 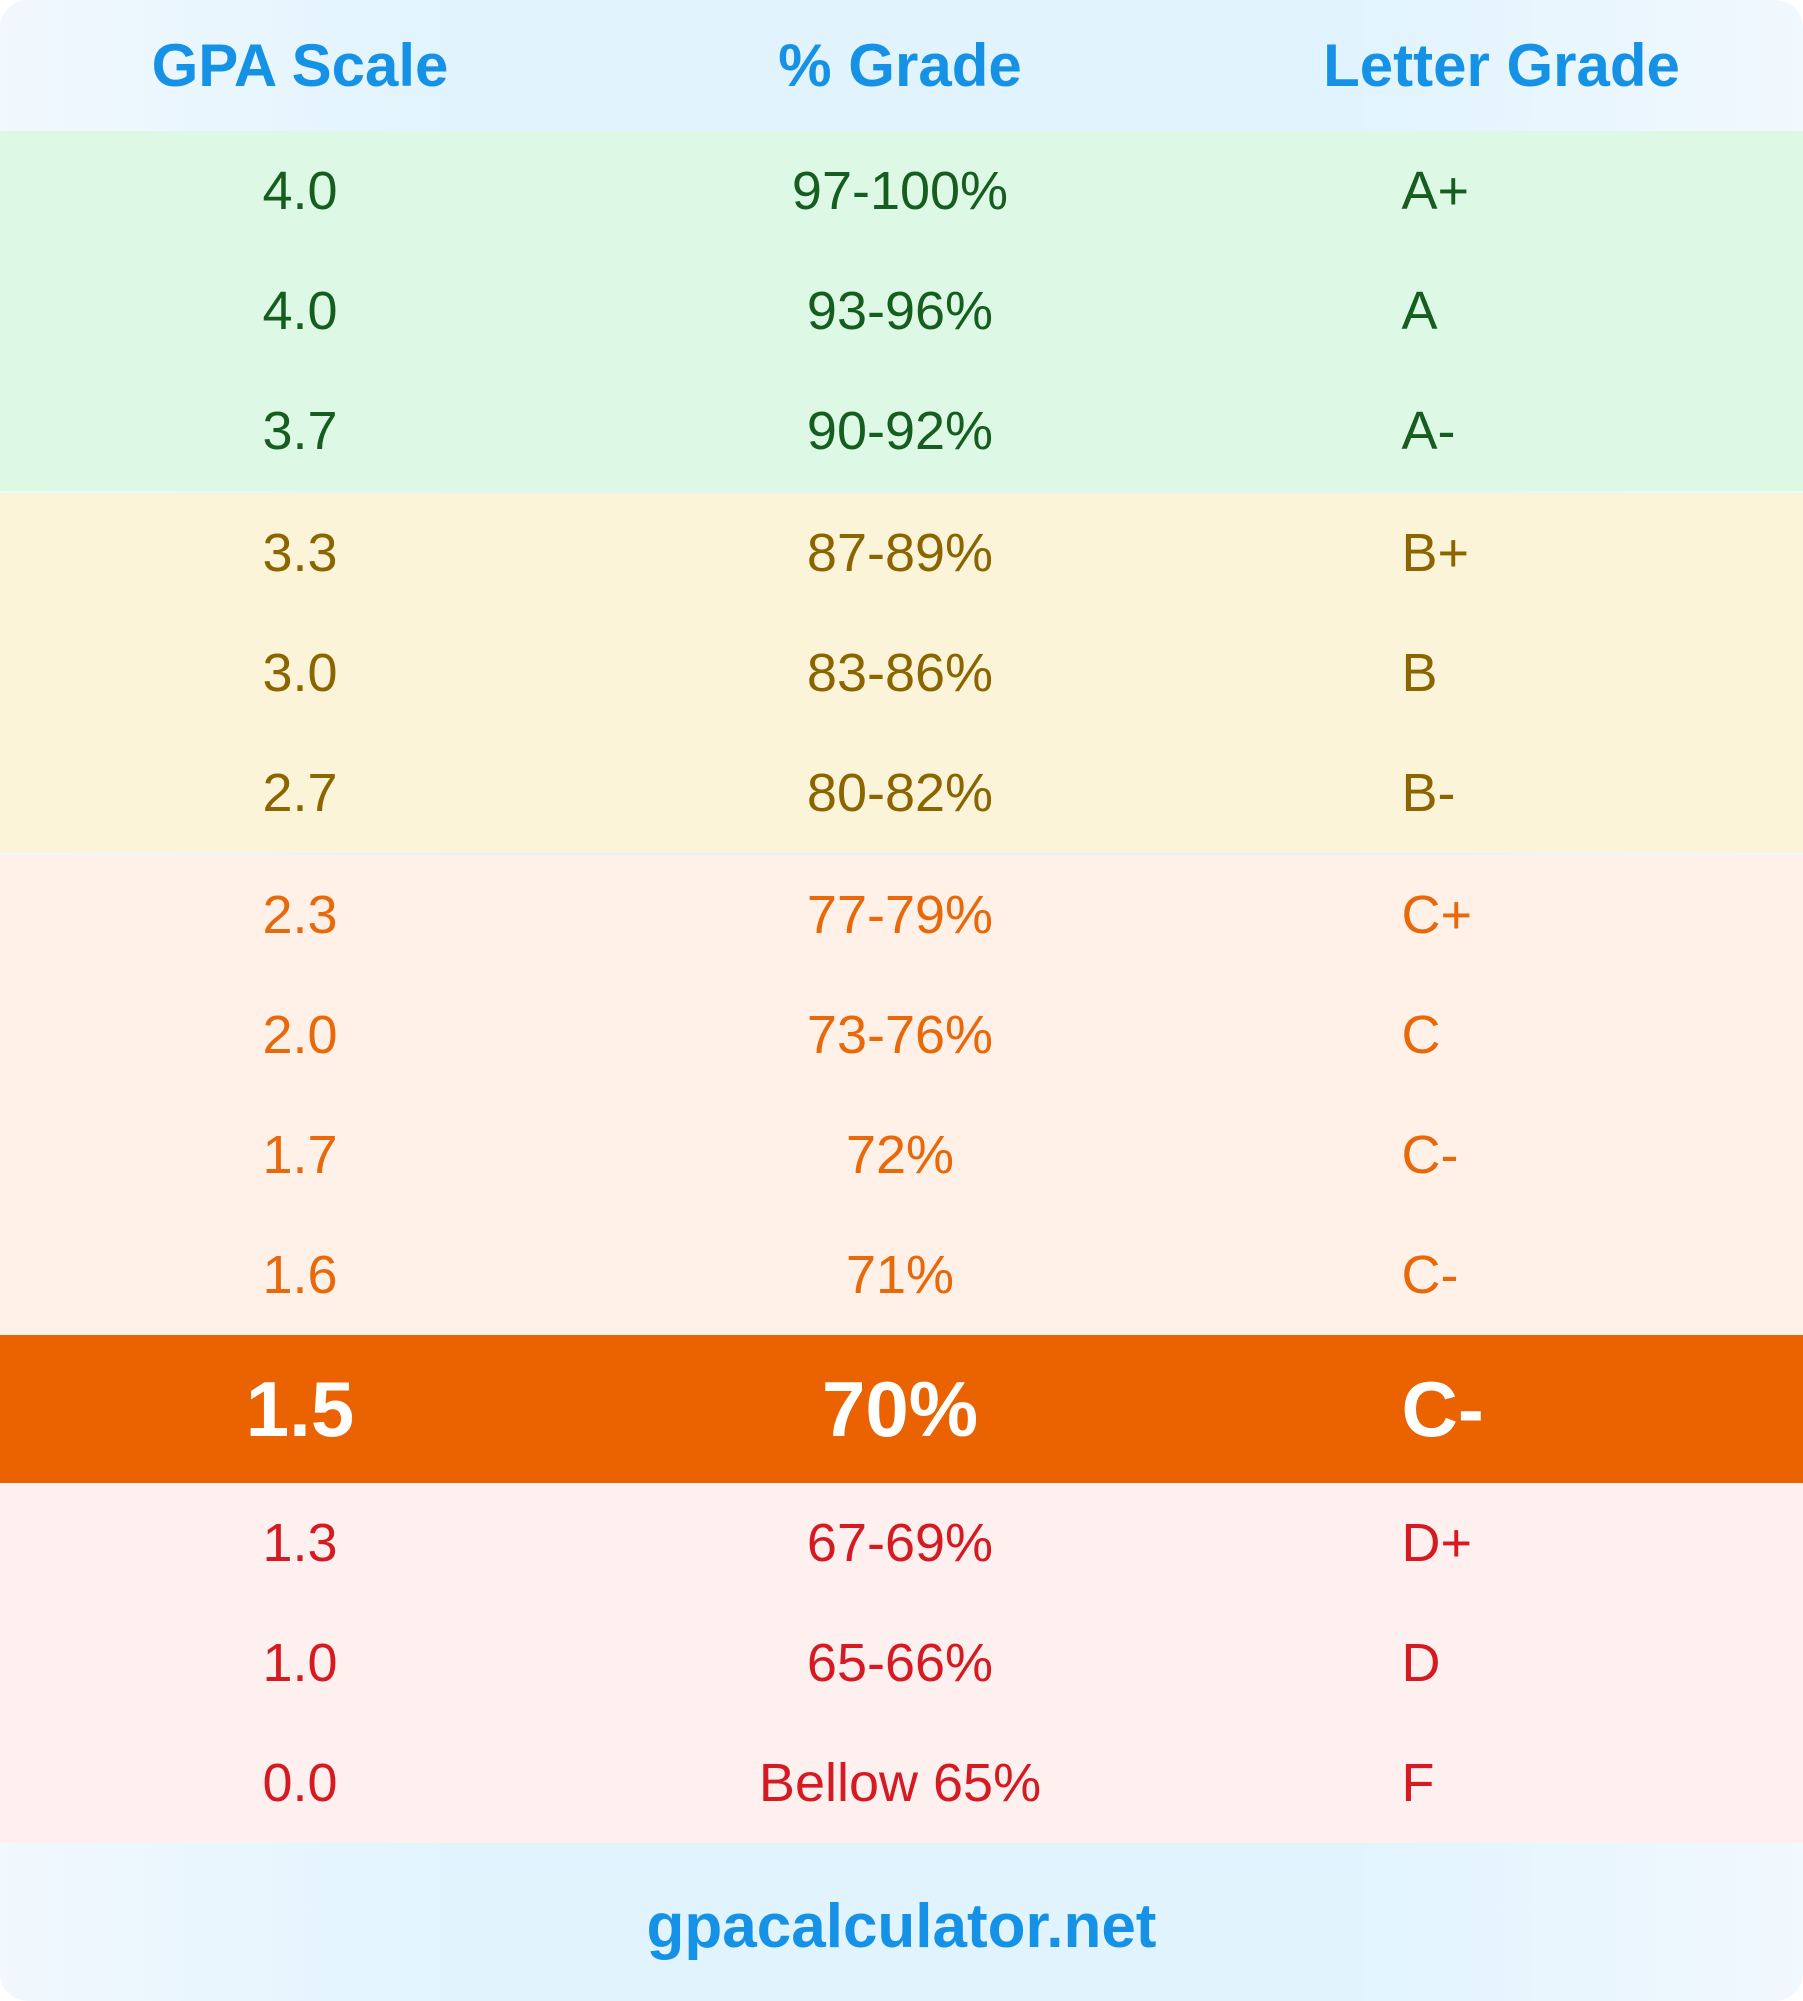 I want to click on gpa-cell: 3.7, so click(x=300, y=431).